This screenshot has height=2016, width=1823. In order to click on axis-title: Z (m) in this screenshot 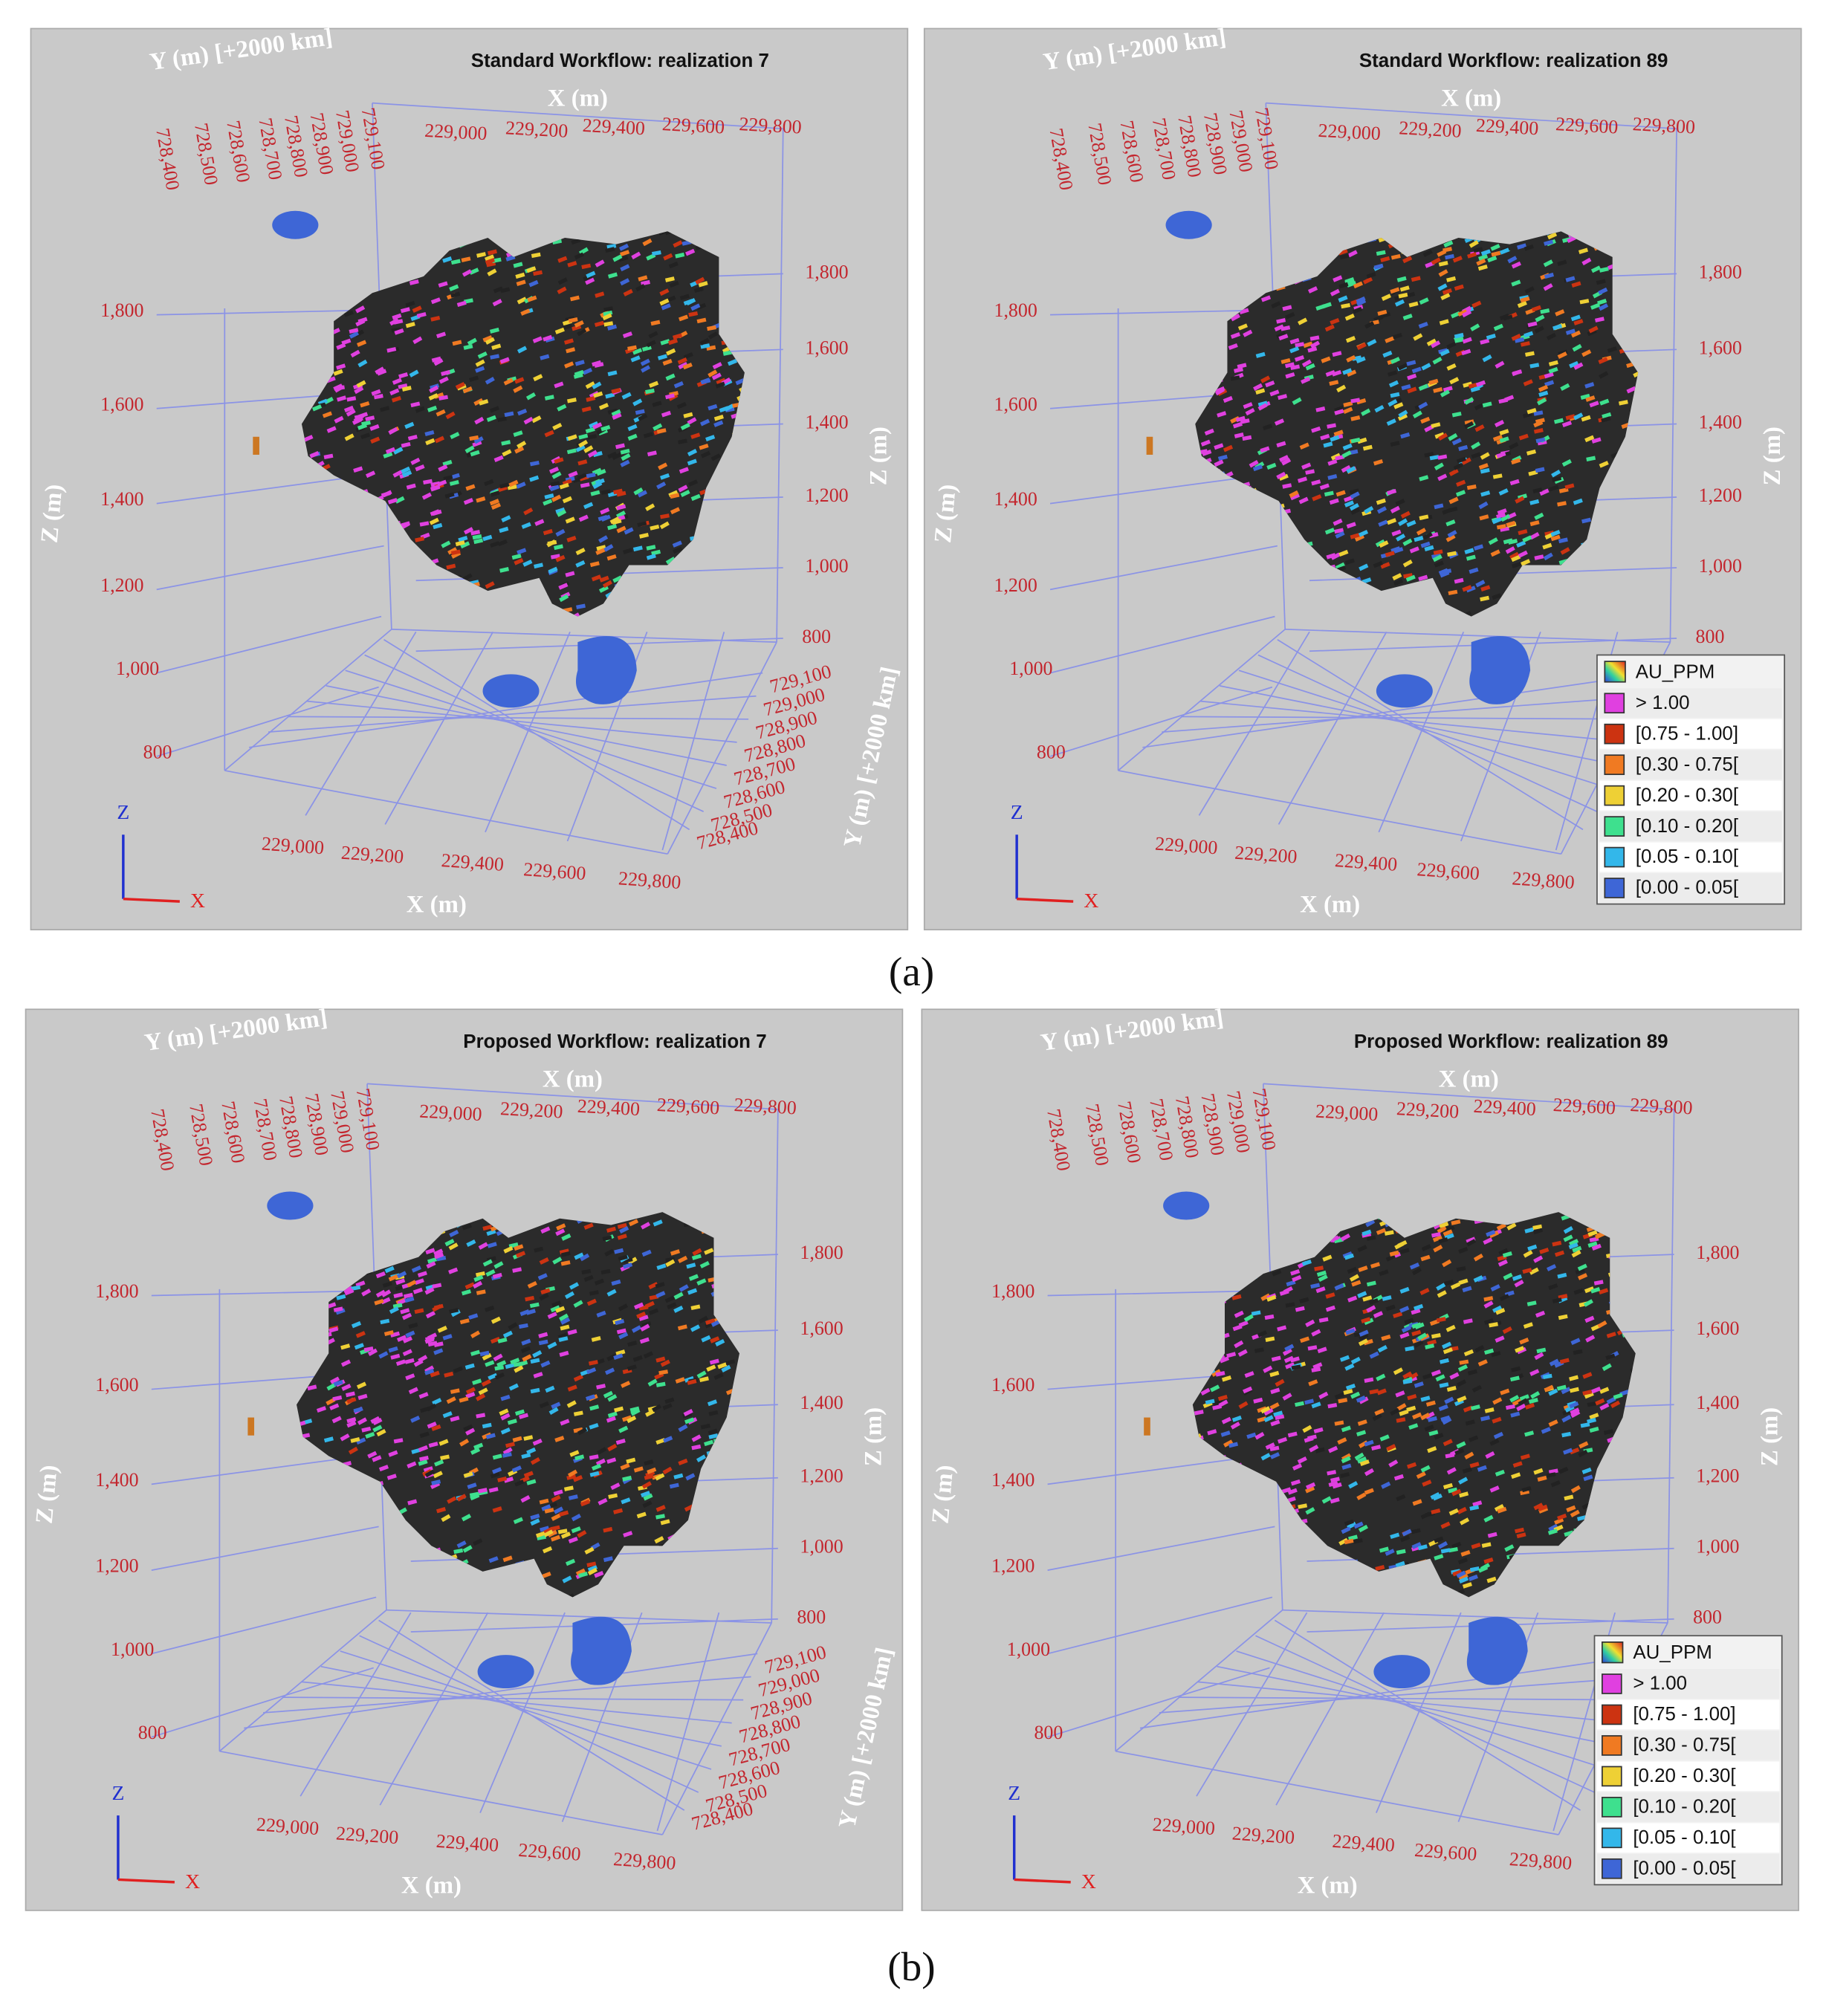, I will do `click(1770, 1436)`.